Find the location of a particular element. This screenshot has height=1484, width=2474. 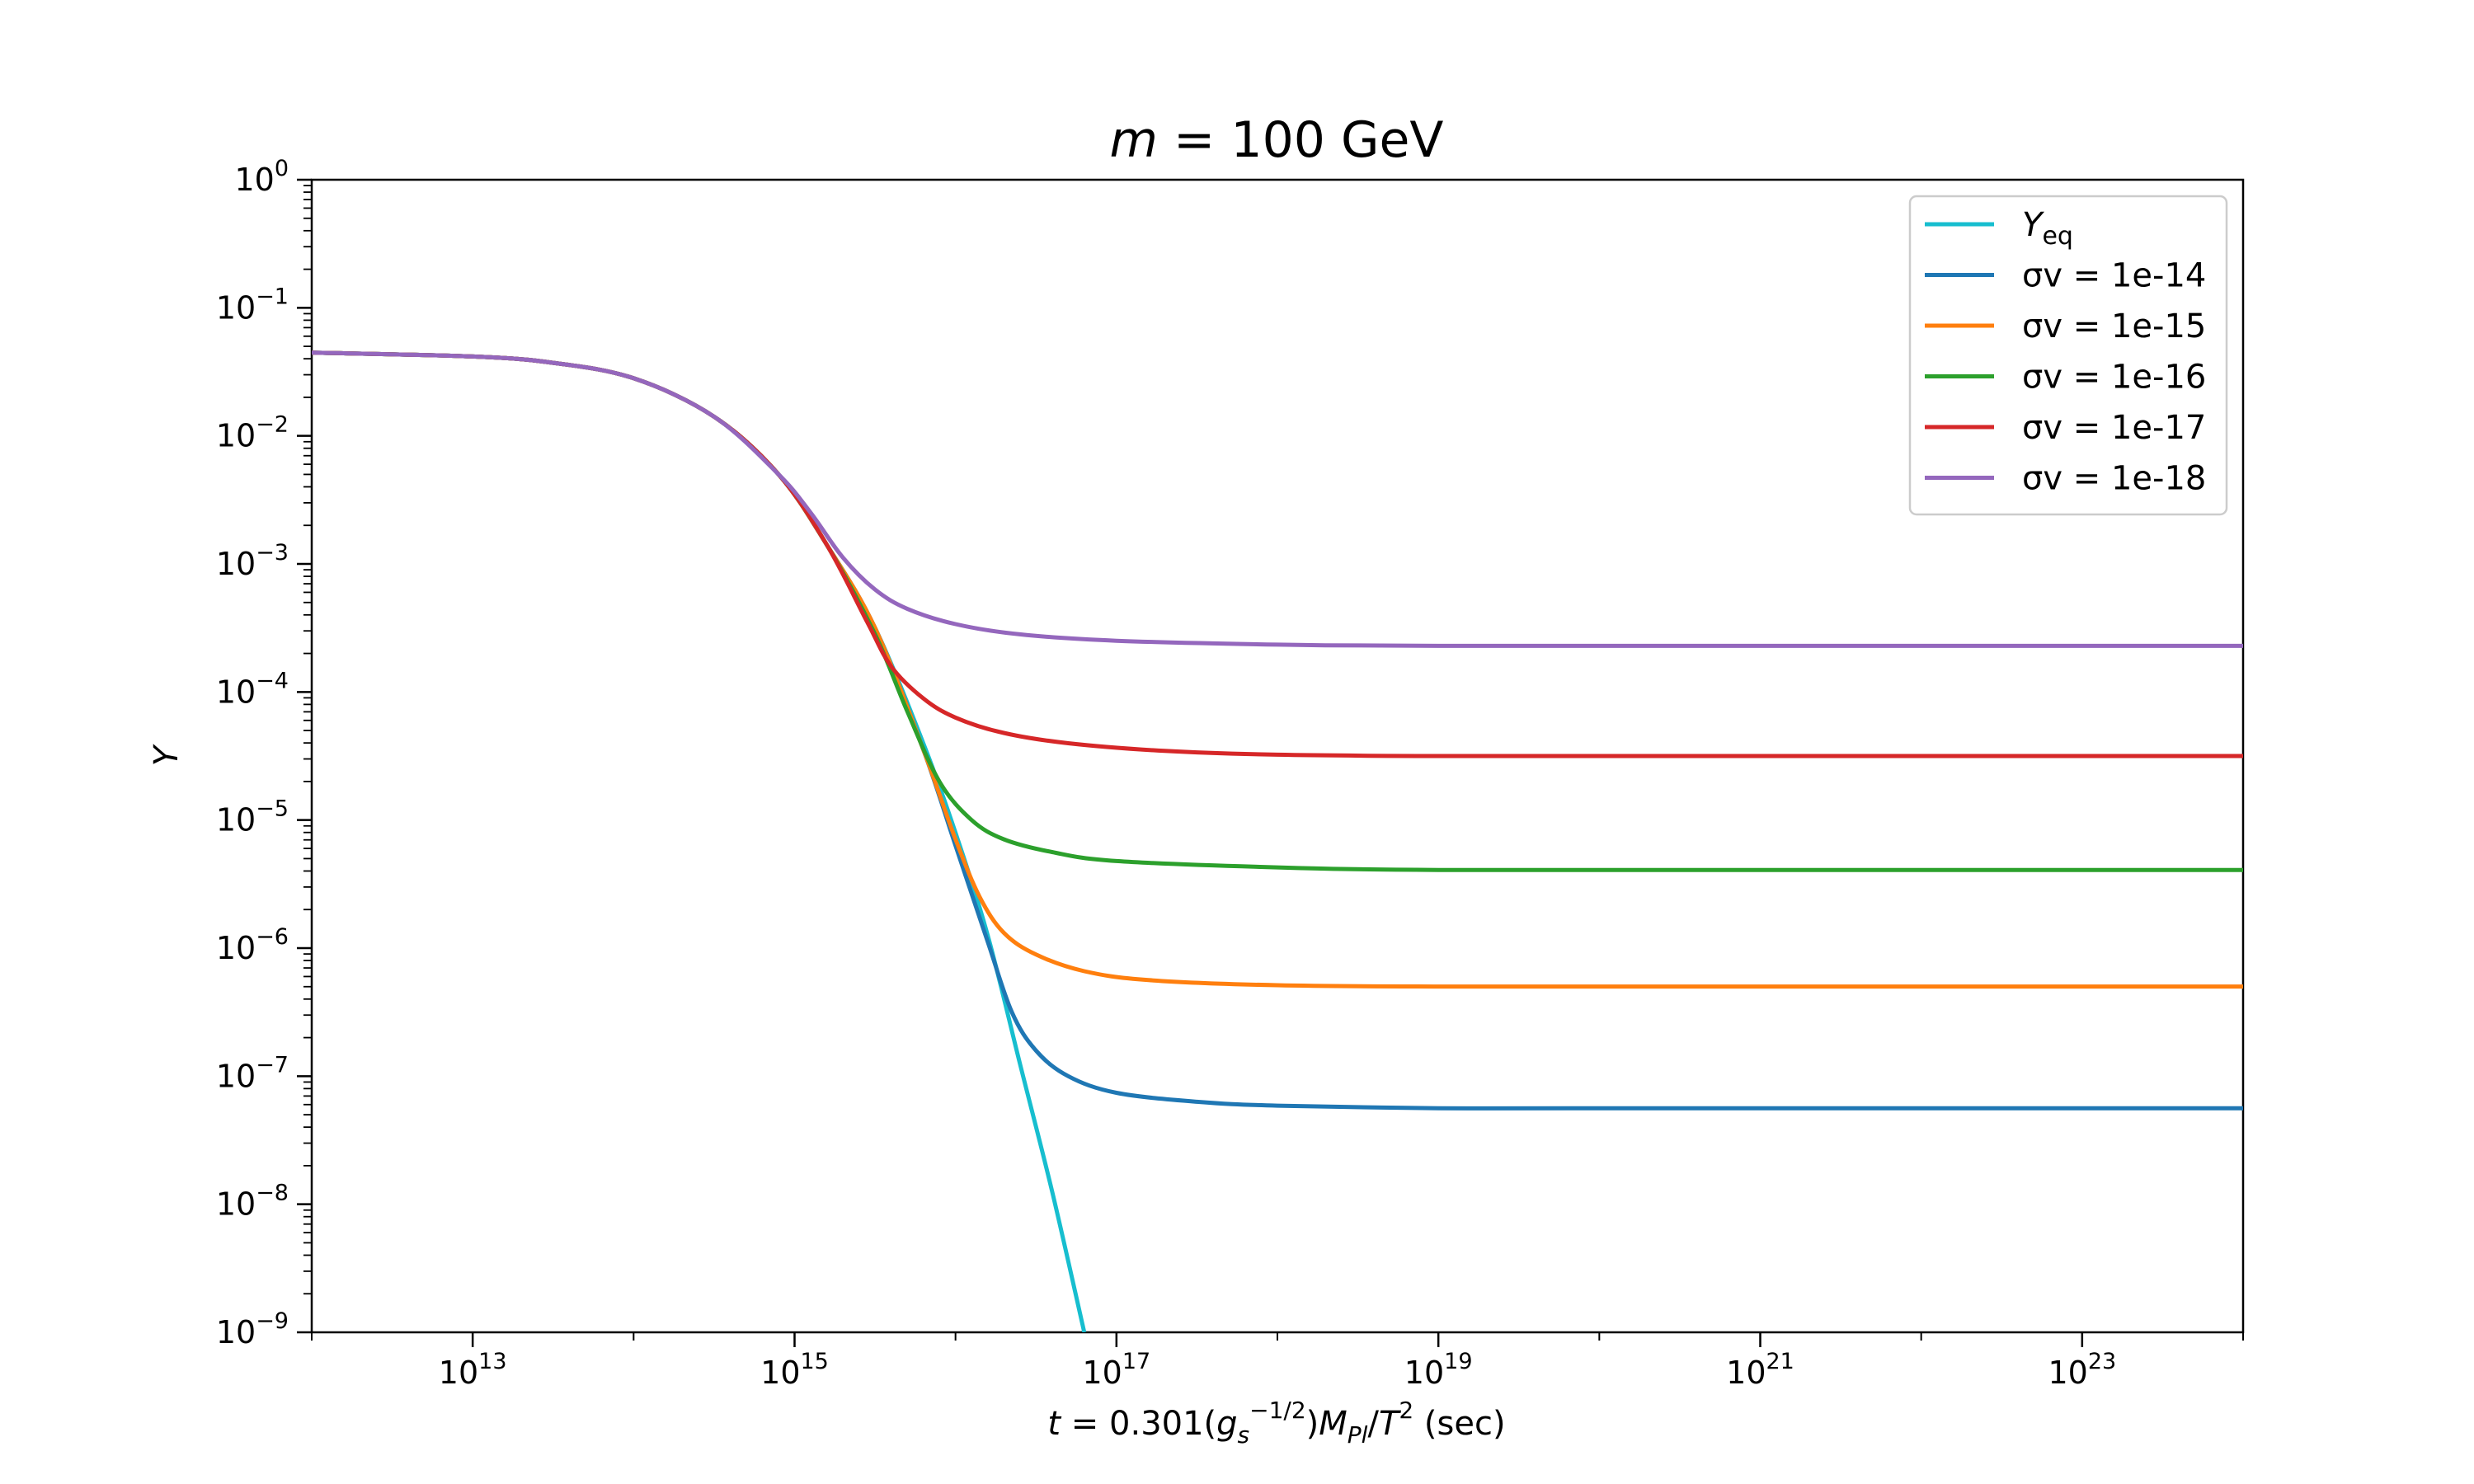

y-tick-label: 10⁻⁴ is located at coordinates (252, 689).